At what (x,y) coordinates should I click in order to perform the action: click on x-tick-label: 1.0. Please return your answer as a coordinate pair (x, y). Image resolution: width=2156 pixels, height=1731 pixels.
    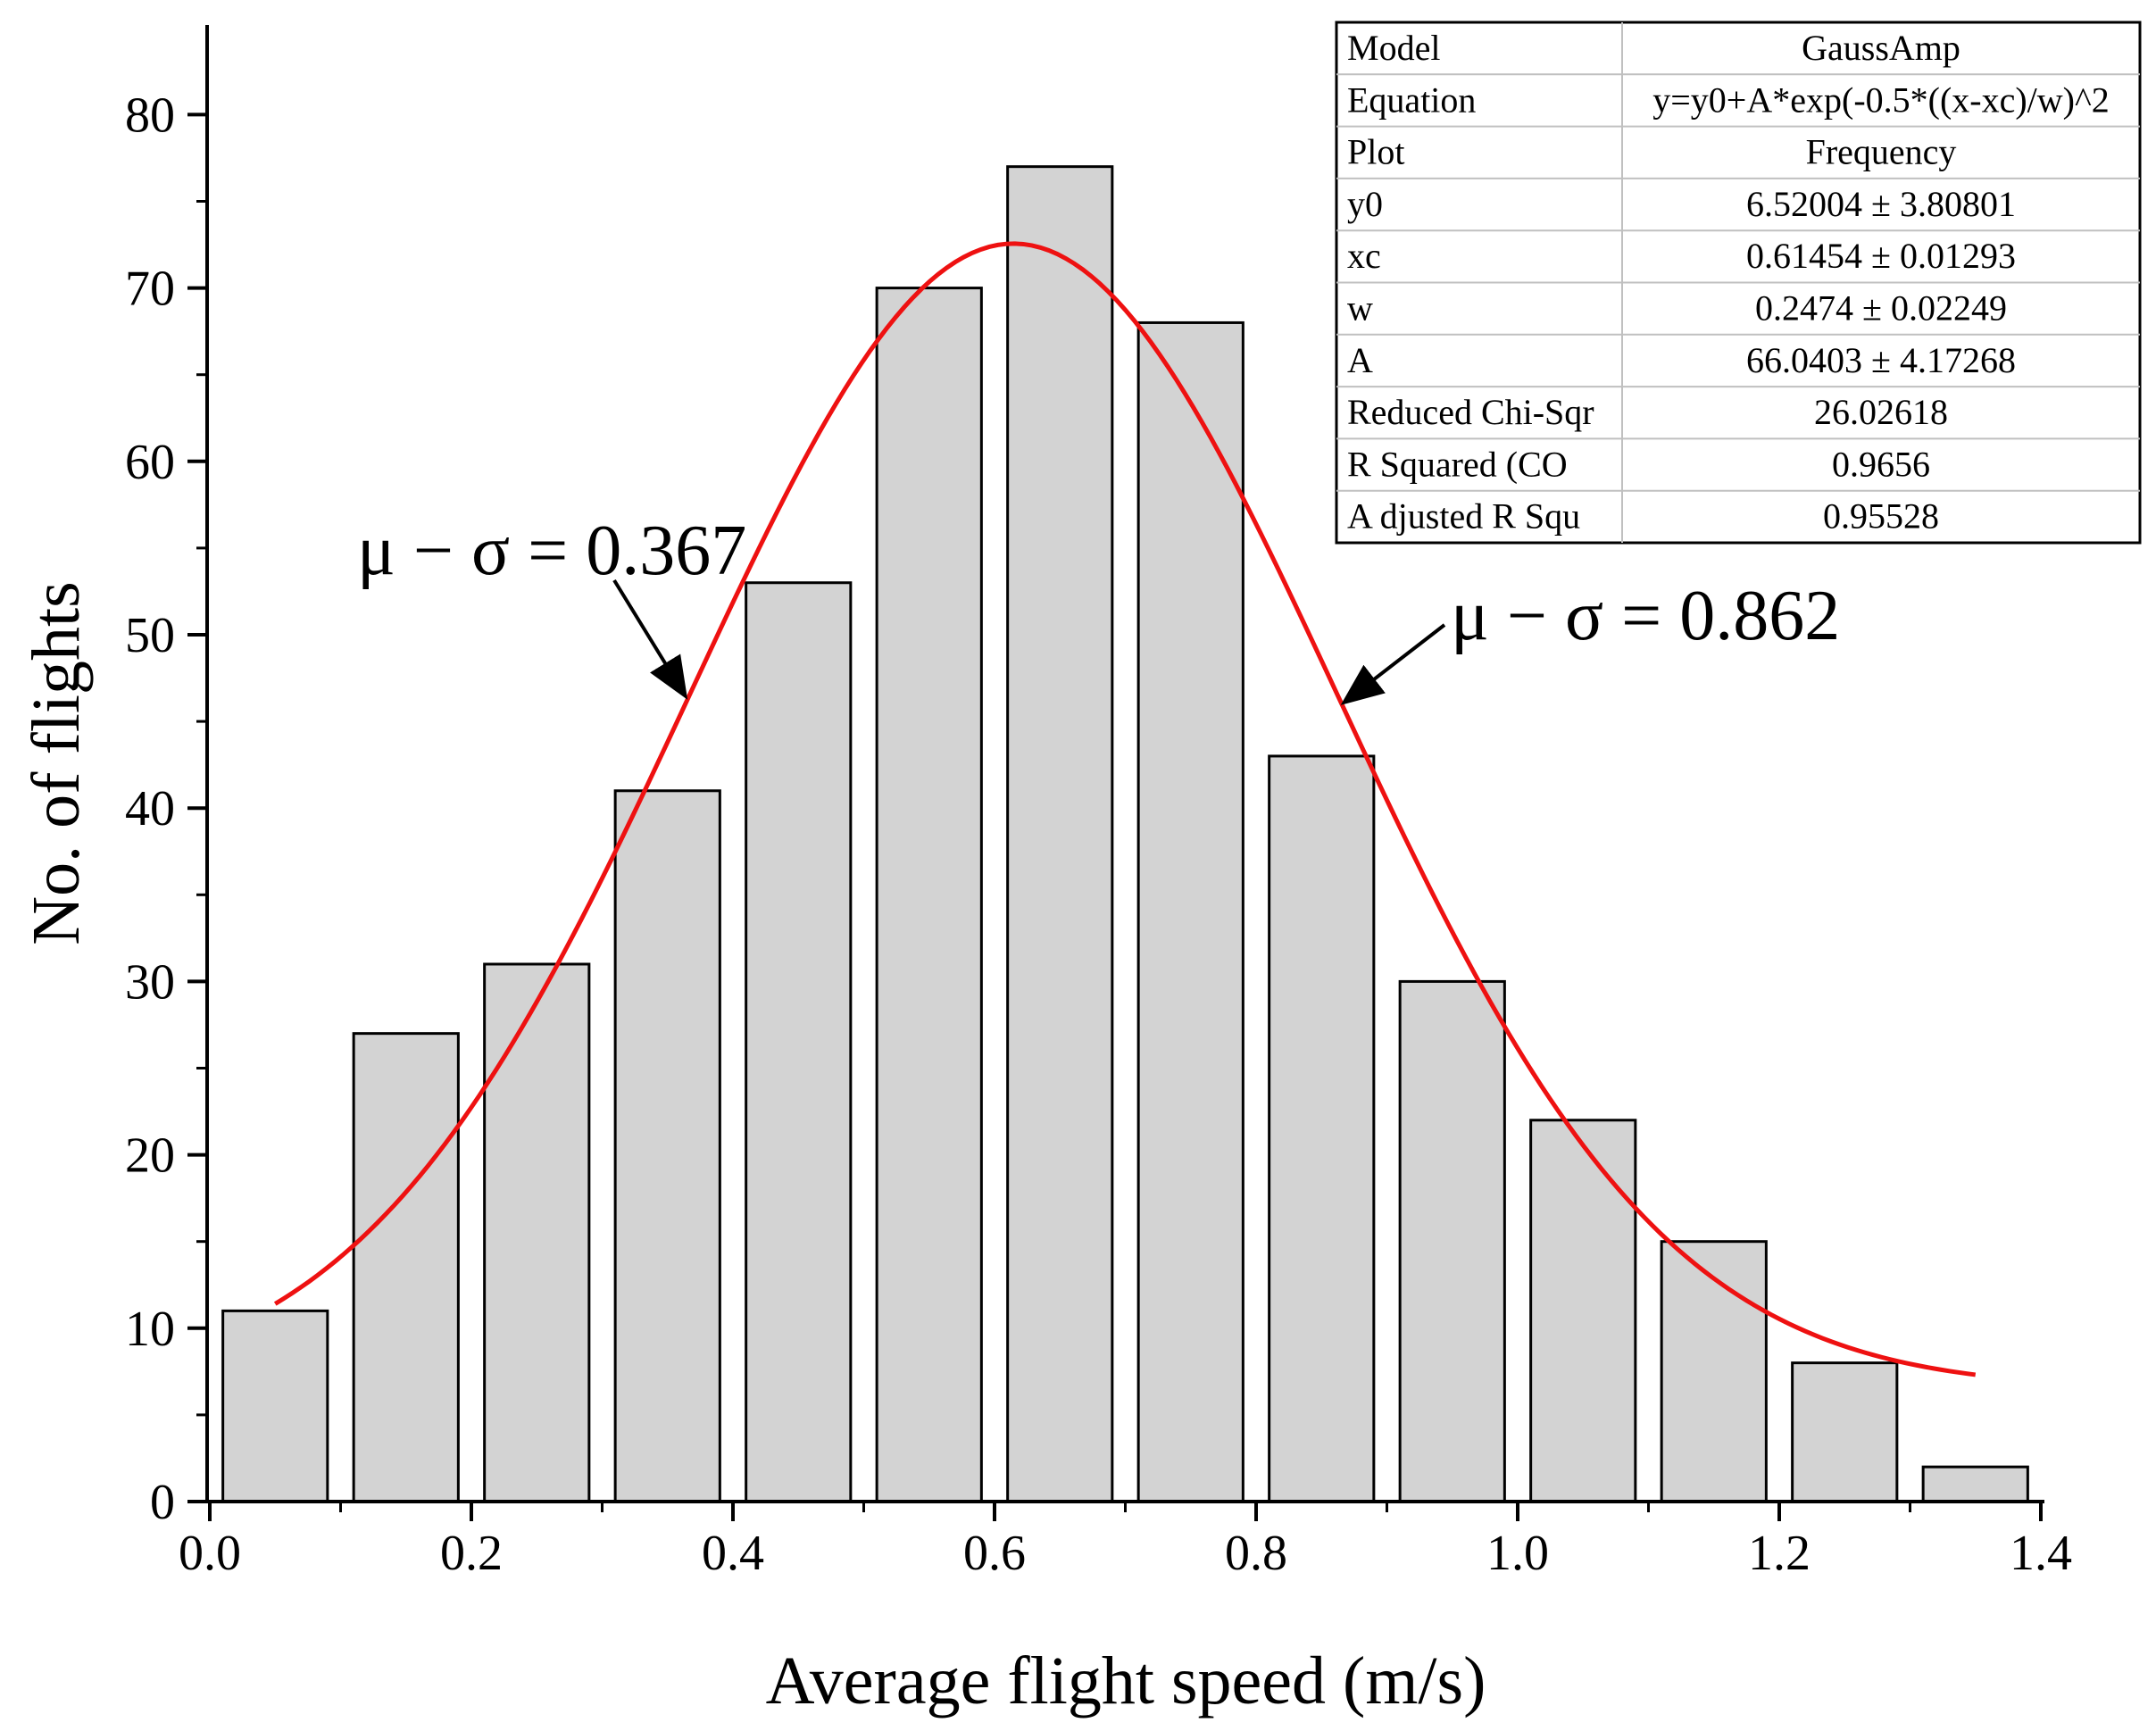
    Looking at the image, I should click on (1517, 1553).